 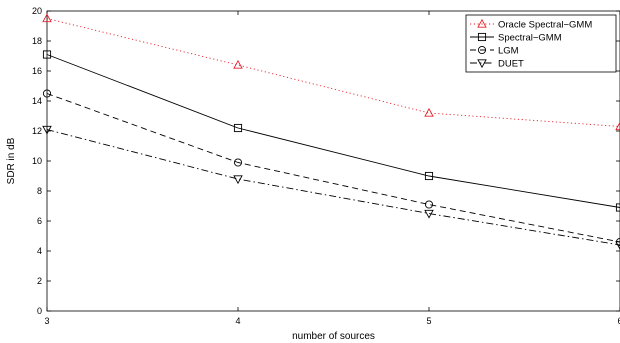 What do you see at coordinates (39, 191) in the screenshot?
I see `y-tick-label: 8` at bounding box center [39, 191].